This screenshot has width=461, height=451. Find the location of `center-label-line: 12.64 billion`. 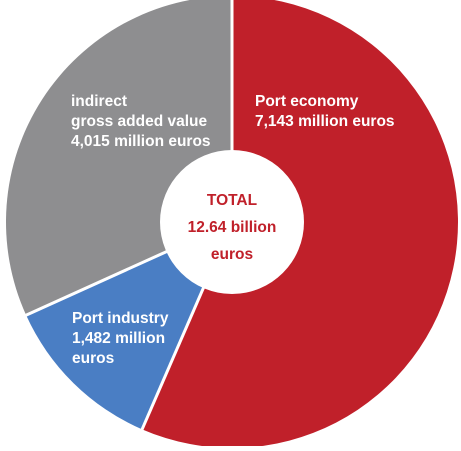

center-label-line: 12.64 billion is located at coordinates (232, 227).